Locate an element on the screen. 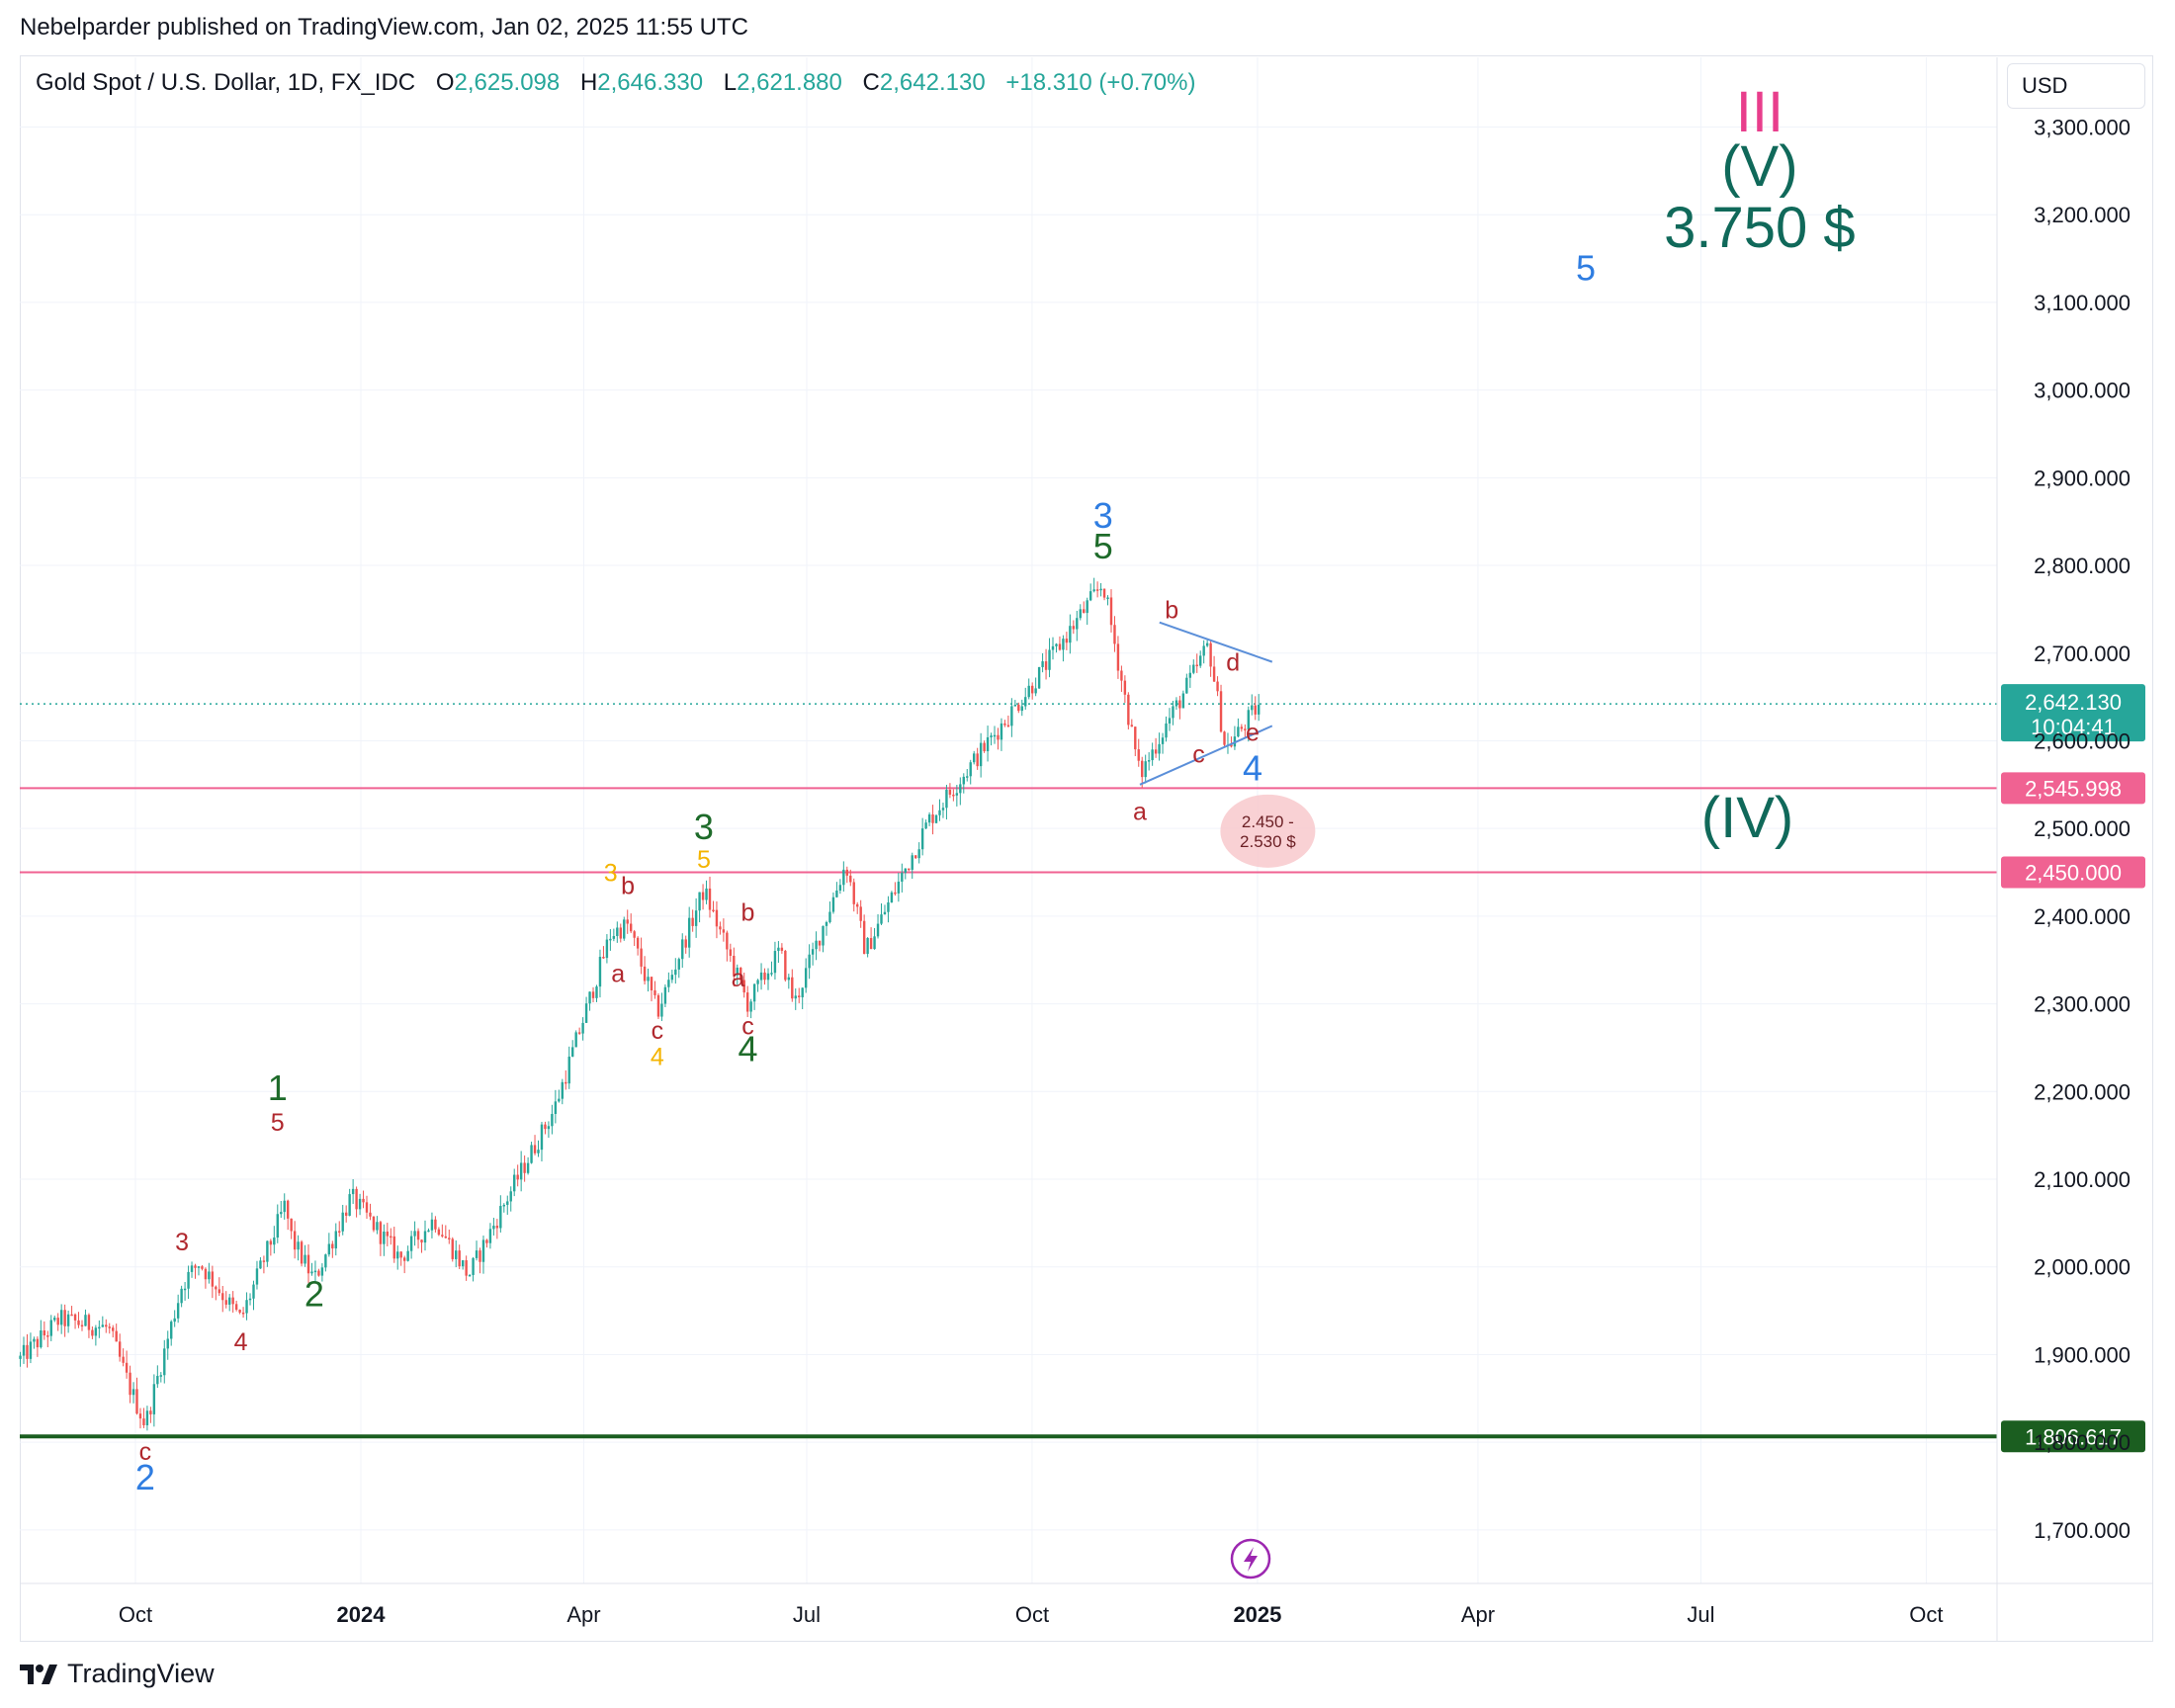 This screenshot has width=2175, height=1708. currency-button: USD is located at coordinates (2076, 86).